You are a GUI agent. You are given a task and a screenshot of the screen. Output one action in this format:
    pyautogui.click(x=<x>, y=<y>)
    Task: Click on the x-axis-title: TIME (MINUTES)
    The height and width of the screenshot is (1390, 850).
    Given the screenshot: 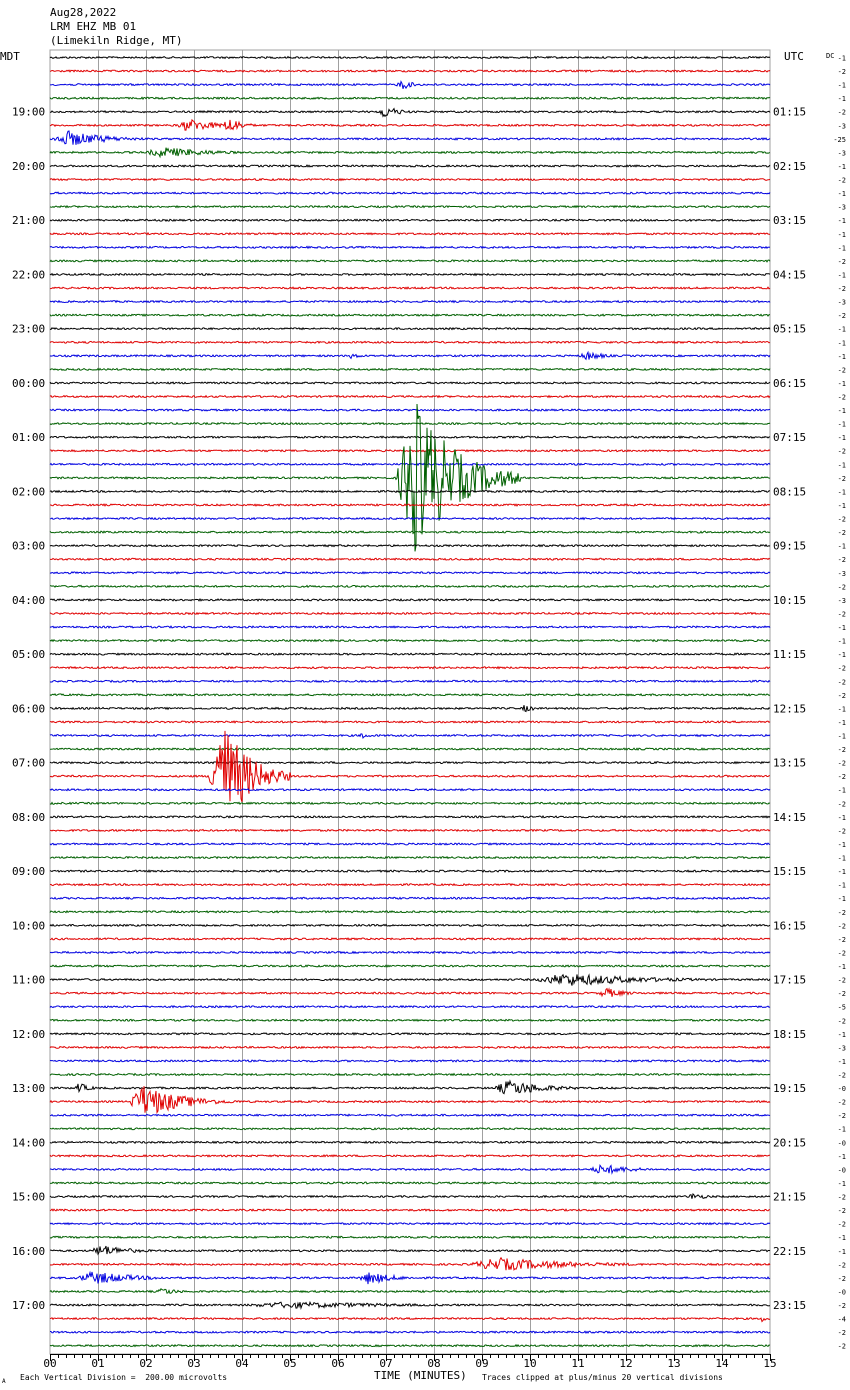 What is the action you would take?
    pyautogui.click(x=420, y=1375)
    